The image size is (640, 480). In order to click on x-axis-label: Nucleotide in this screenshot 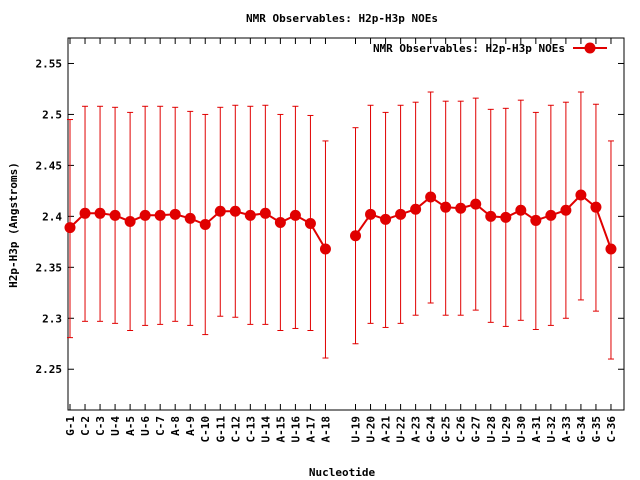, I will do `click(342, 472)`.